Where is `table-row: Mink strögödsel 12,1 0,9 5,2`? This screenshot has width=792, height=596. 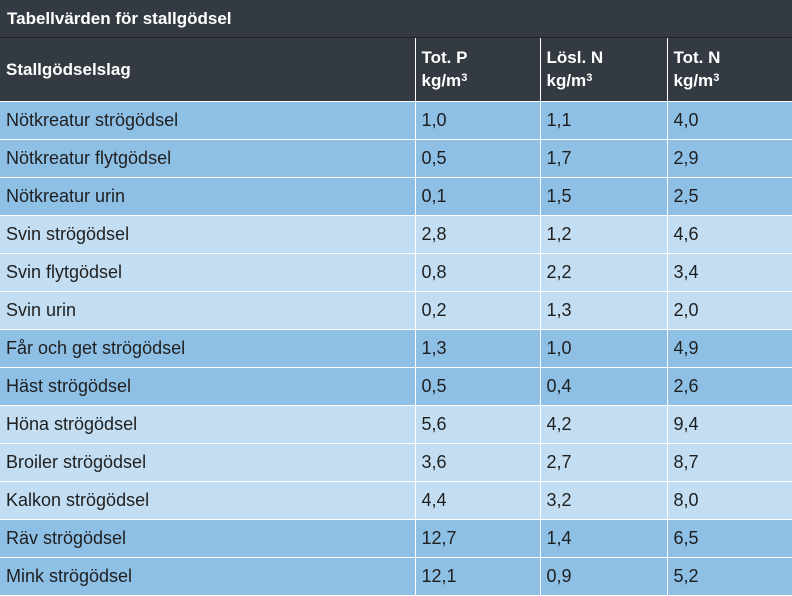 table-row: Mink strögödsel 12,1 0,9 5,2 is located at coordinates (396, 576).